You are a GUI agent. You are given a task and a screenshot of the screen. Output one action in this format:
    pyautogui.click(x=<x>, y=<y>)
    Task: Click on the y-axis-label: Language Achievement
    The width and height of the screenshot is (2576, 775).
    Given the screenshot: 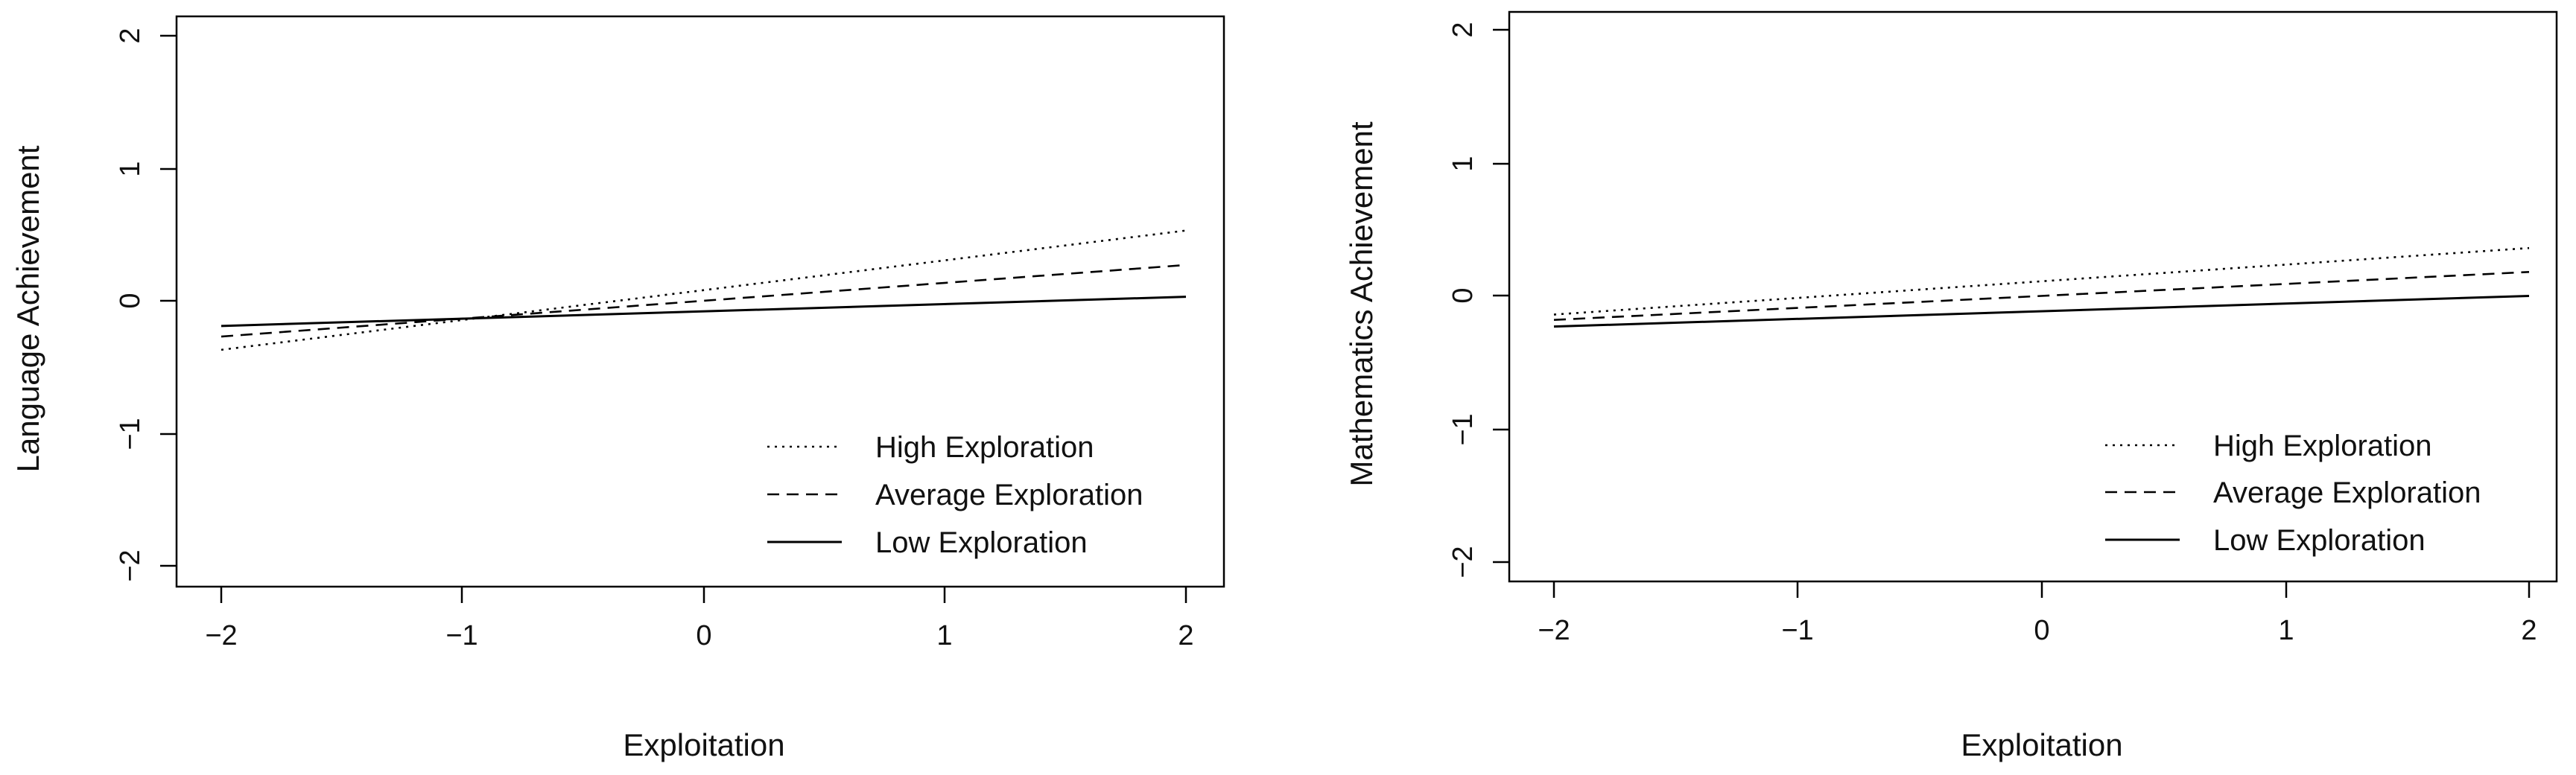 What is the action you would take?
    pyautogui.click(x=28, y=308)
    